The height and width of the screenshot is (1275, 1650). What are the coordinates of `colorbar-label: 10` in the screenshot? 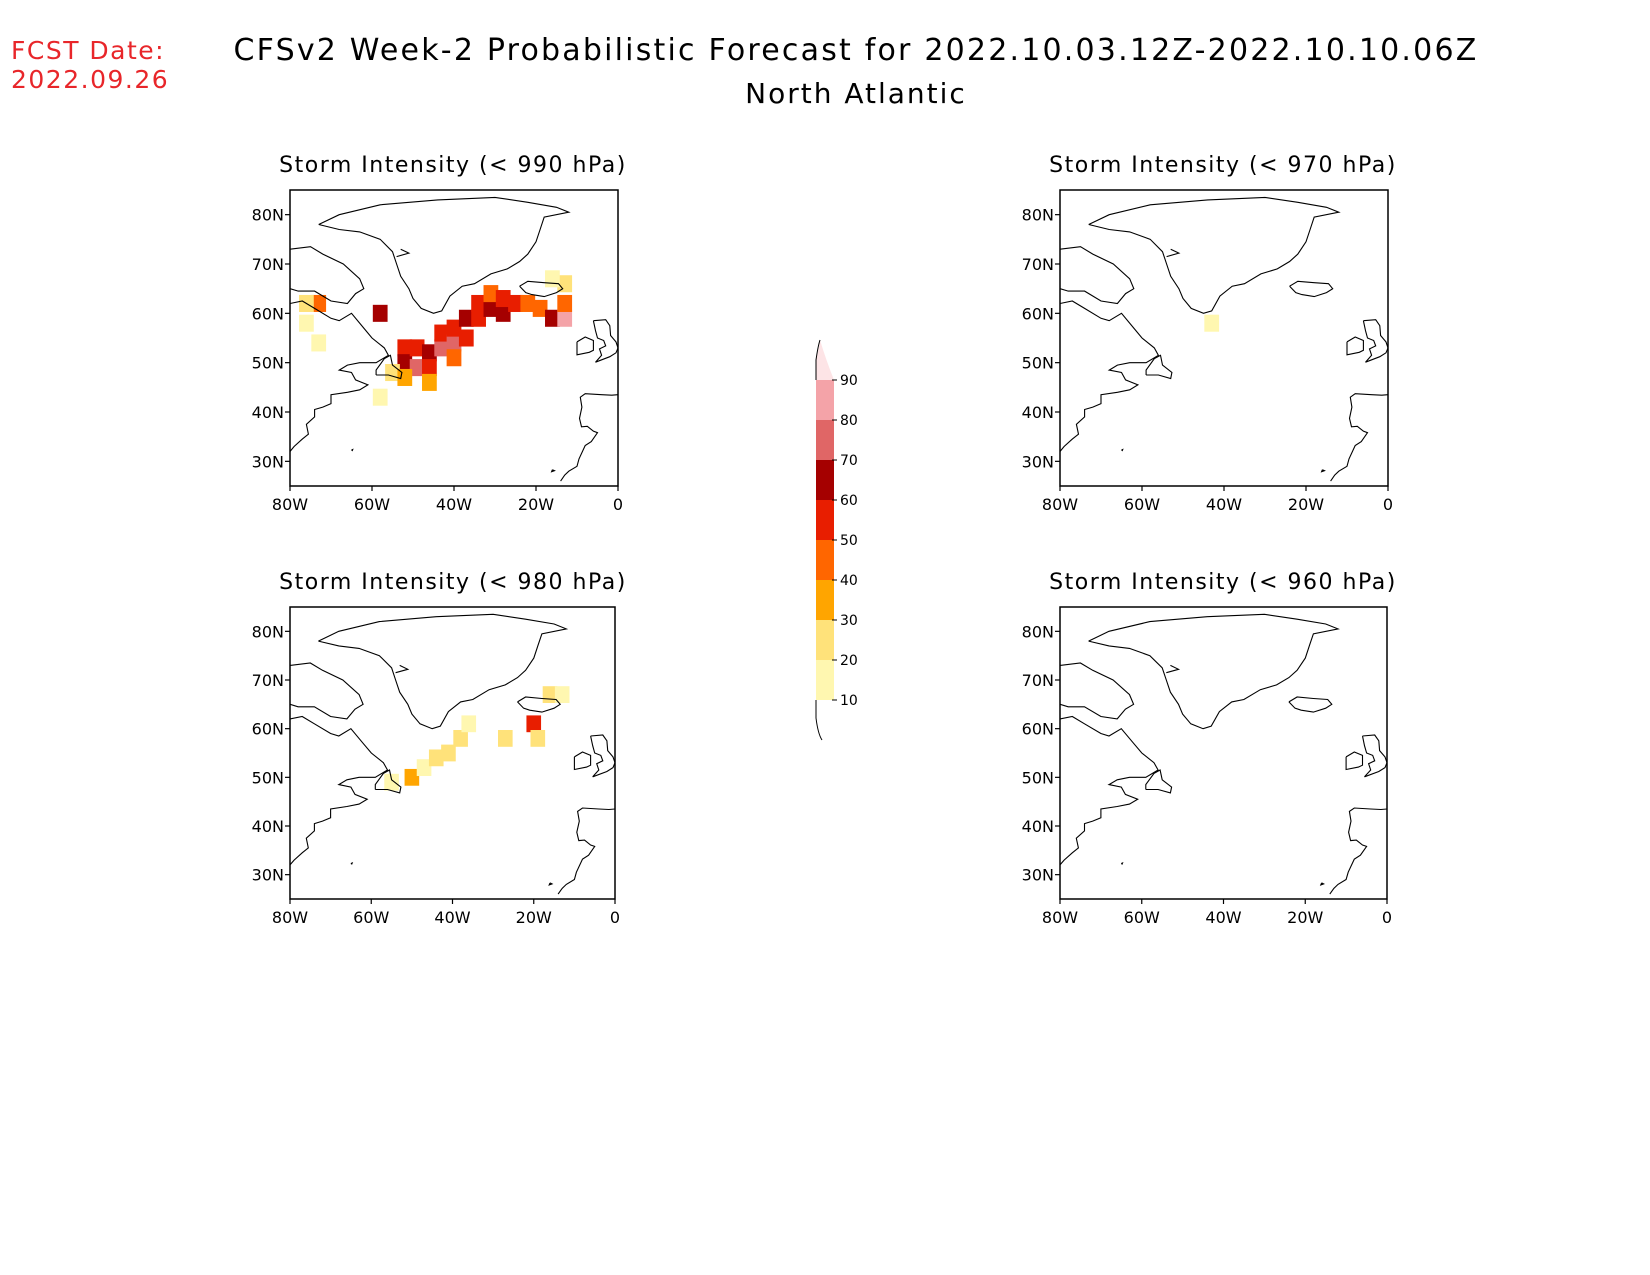 It's located at (849, 701).